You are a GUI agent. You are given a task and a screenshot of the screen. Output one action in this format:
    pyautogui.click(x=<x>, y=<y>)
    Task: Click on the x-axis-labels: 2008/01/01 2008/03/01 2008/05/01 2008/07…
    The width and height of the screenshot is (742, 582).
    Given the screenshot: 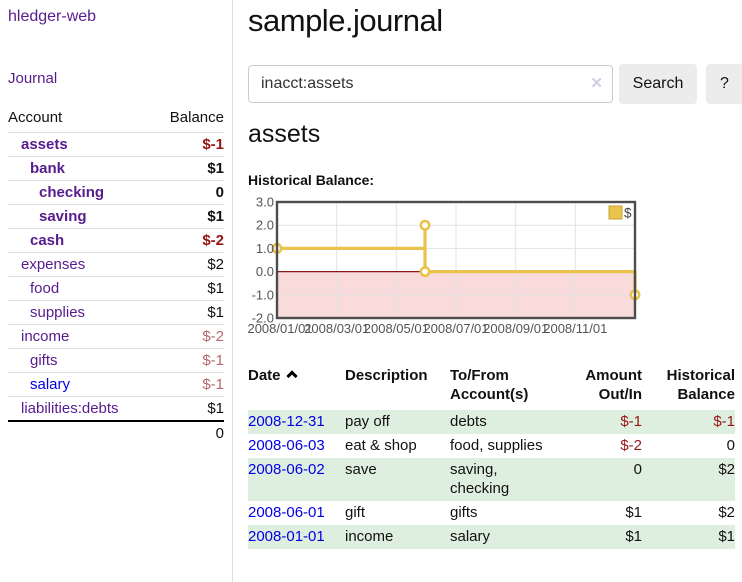 What is the action you would take?
    pyautogui.click(x=427, y=328)
    